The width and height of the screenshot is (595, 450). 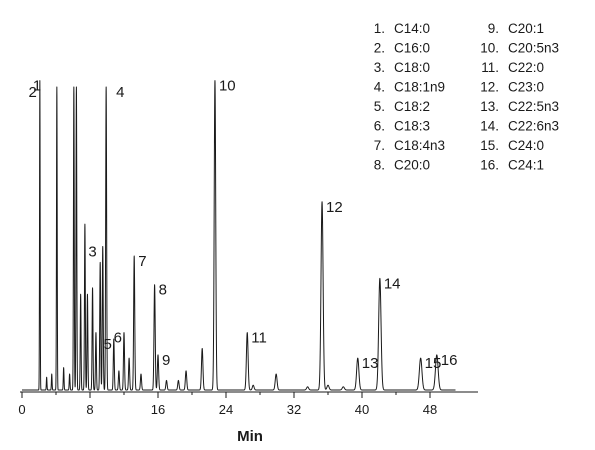 I want to click on legend-number: 13., so click(x=489, y=106).